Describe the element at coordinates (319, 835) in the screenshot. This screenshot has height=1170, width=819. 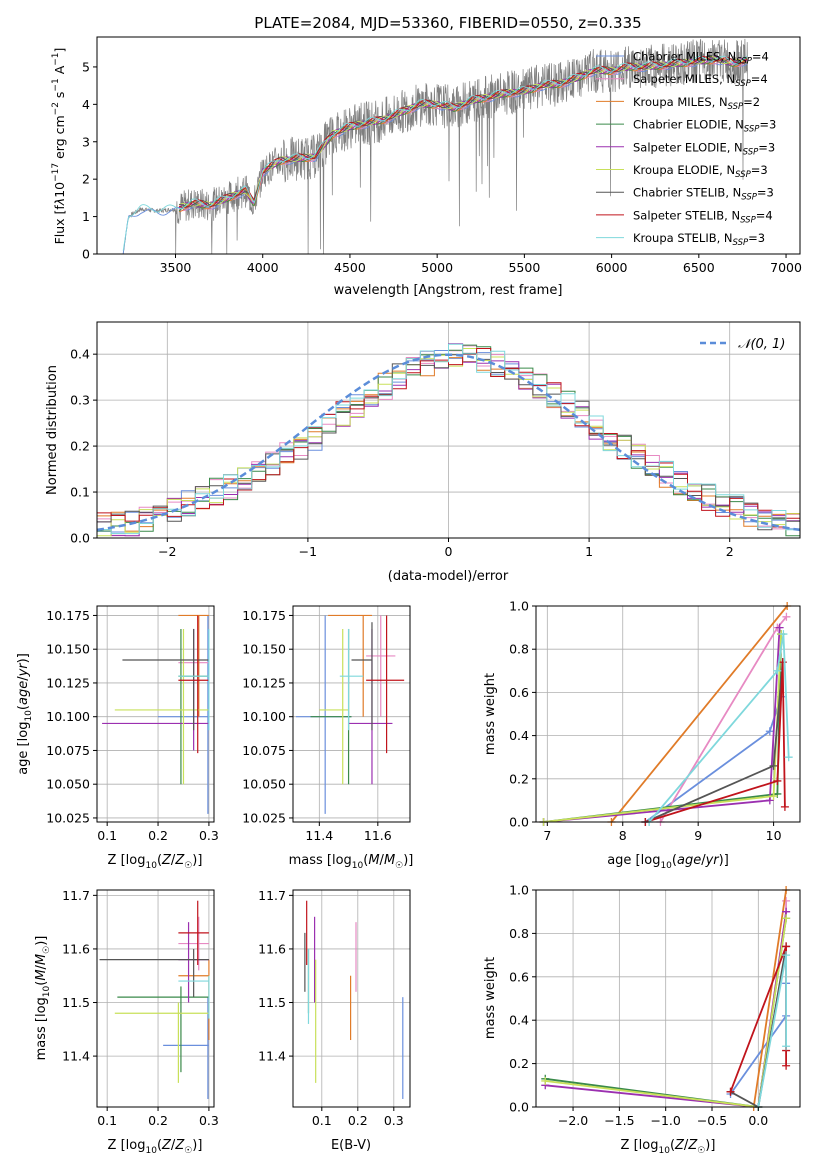
I see `x-tick-label: 11.4` at that location.